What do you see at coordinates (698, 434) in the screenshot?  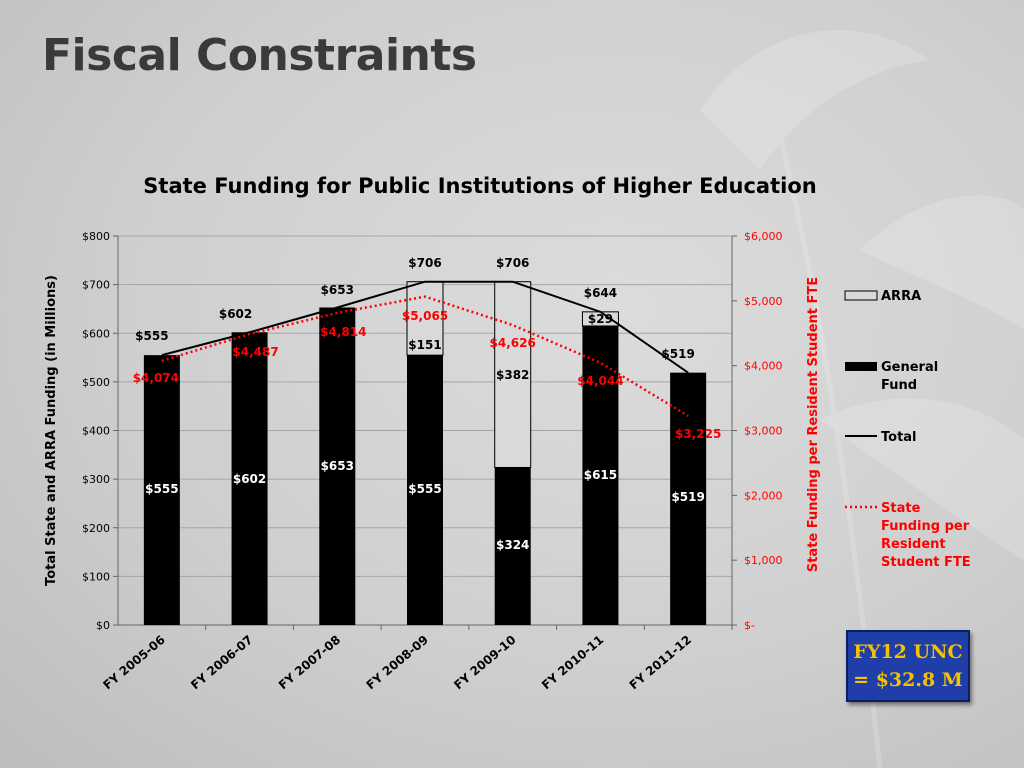 I see `data-label-fte: $3,225` at bounding box center [698, 434].